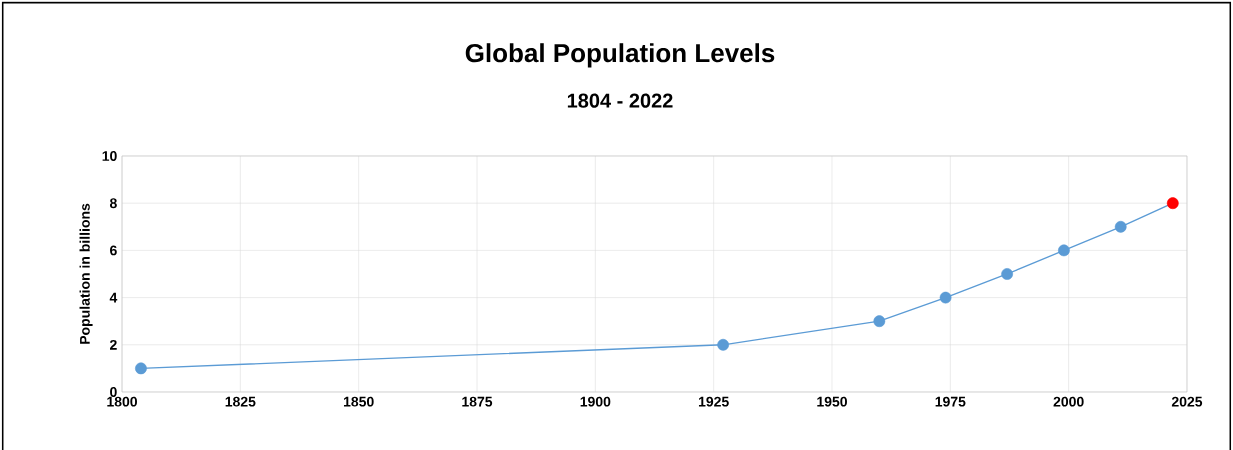 The width and height of the screenshot is (1233, 450). I want to click on x-tick-label: 1975, so click(950, 401).